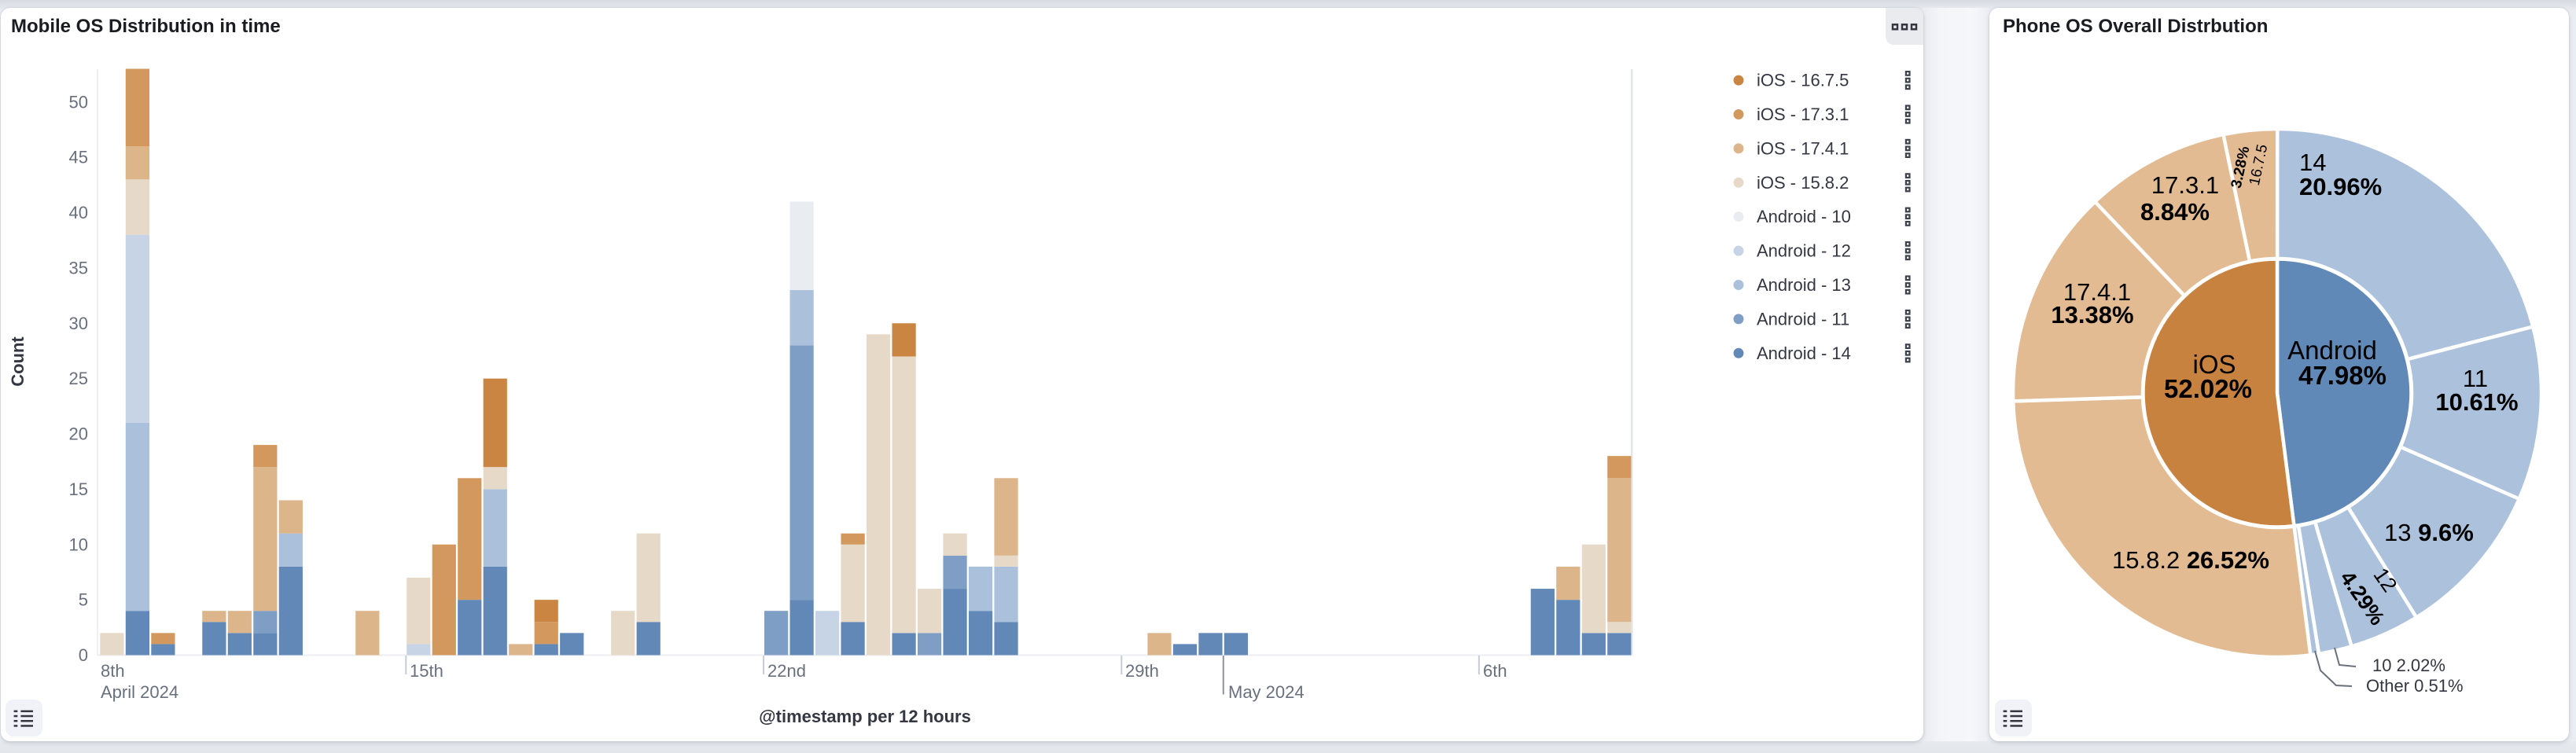  I want to click on svg-text: @timestamp per 12 hours, so click(865, 717).